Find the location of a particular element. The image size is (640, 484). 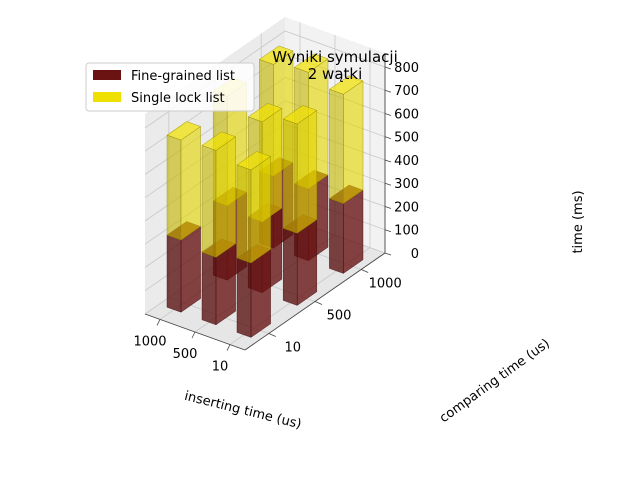

z-tick-label: 0 is located at coordinates (415, 254).